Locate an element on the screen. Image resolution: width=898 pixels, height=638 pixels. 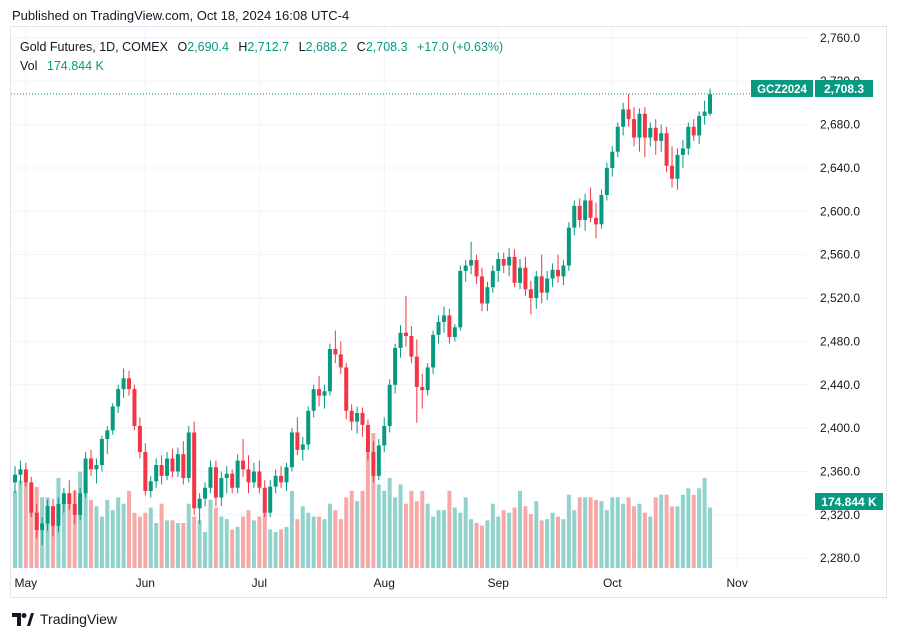
tradingview-footer: TradingView is located at coordinates (64, 619).